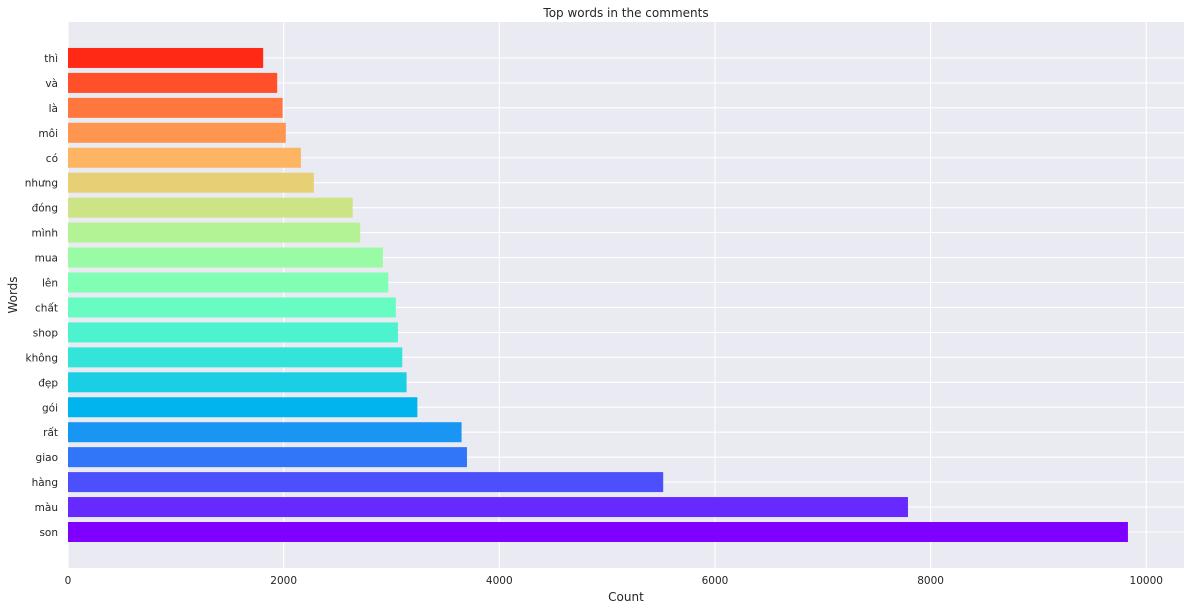 The width and height of the screenshot is (1191, 610). I want to click on bar-giao, so click(267, 457).